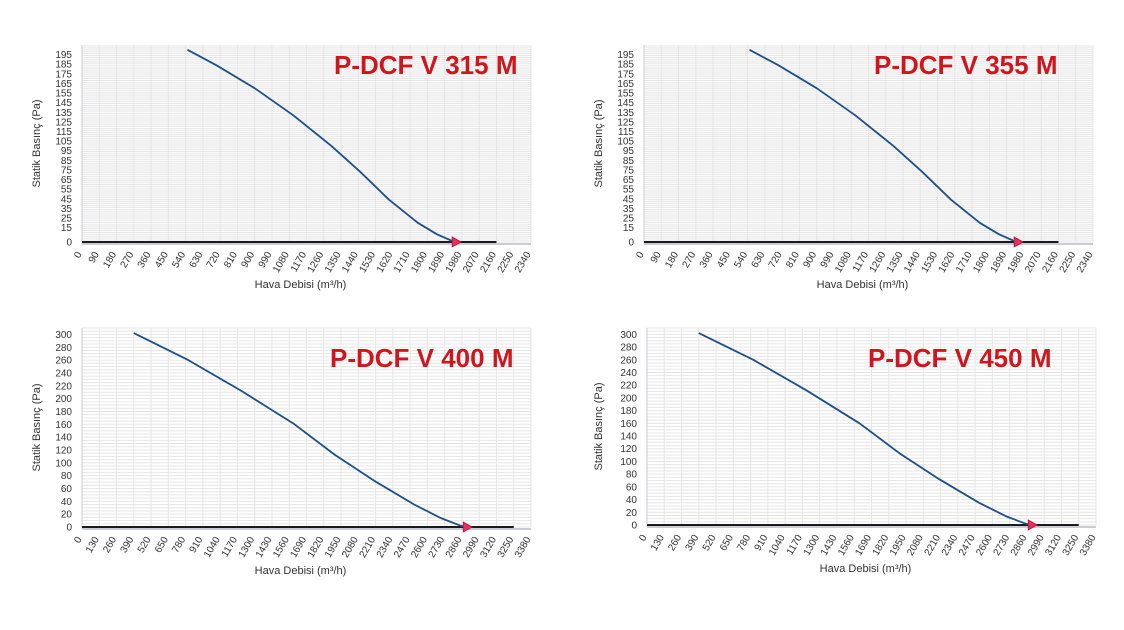  I want to click on performance-curve, so click(884, 146).